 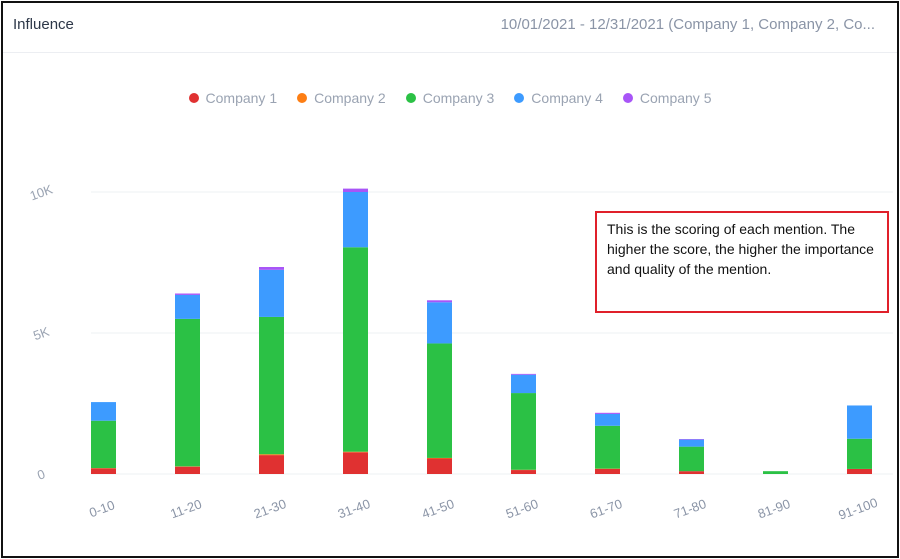 What do you see at coordinates (185, 508) in the screenshot?
I see `x-tick-label: 11-20` at bounding box center [185, 508].